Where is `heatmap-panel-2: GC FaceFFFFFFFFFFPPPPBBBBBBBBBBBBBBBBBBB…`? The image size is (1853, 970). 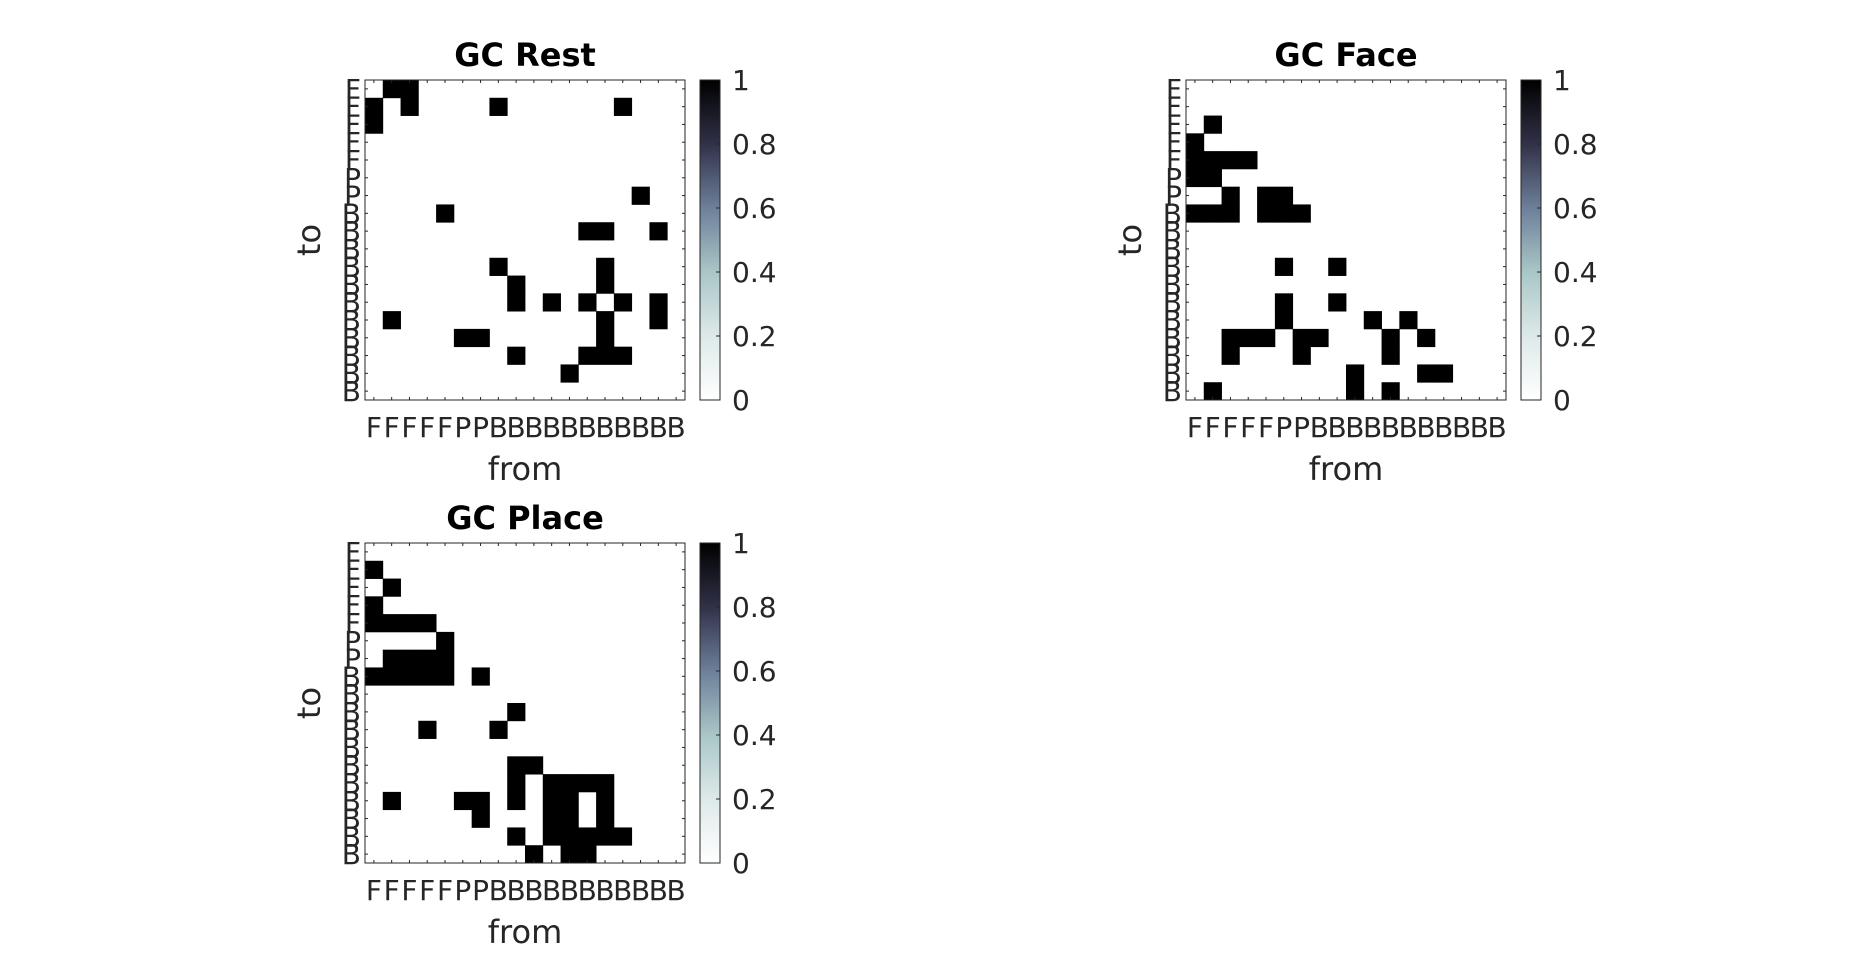 heatmap-panel-2: GC FaceFFFFFFFFFFPPPPBBBBBBBBBBBBBBBBBBB… is located at coordinates (1354, 262).